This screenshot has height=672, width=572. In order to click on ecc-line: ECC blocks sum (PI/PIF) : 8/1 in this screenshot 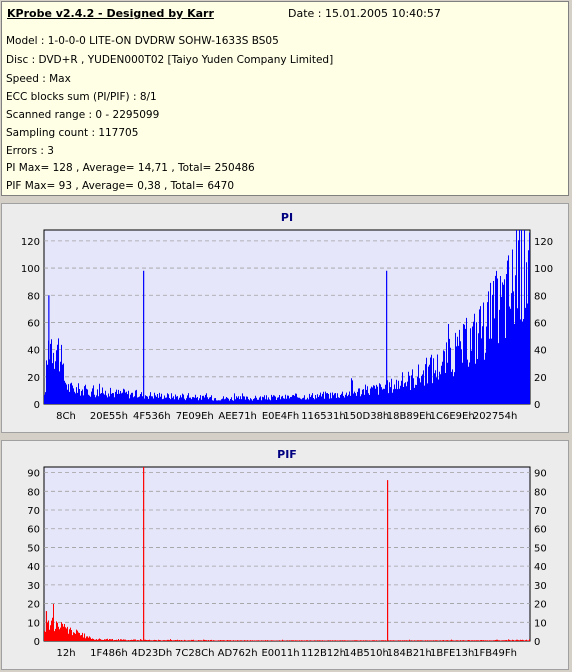, I will do `click(81, 97)`.